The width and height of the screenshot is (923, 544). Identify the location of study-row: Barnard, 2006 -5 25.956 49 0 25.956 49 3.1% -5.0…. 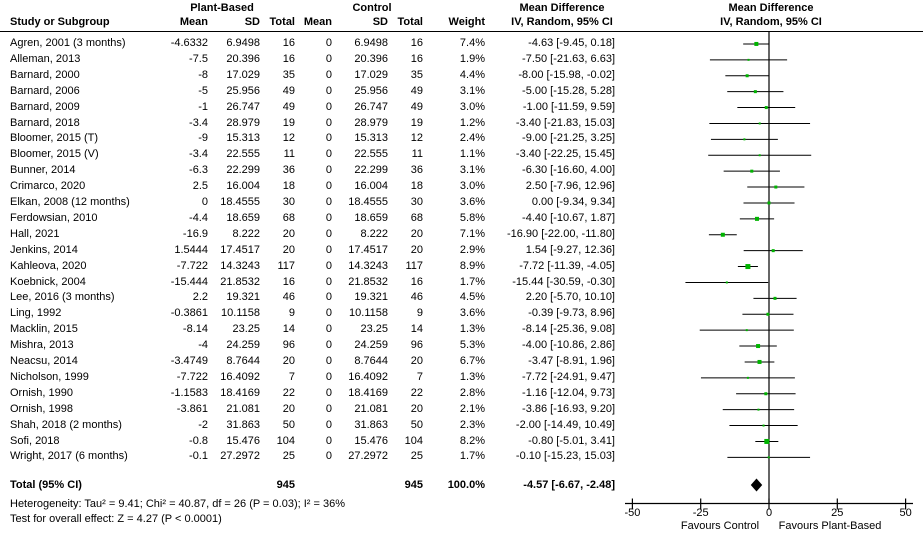
(461, 92).